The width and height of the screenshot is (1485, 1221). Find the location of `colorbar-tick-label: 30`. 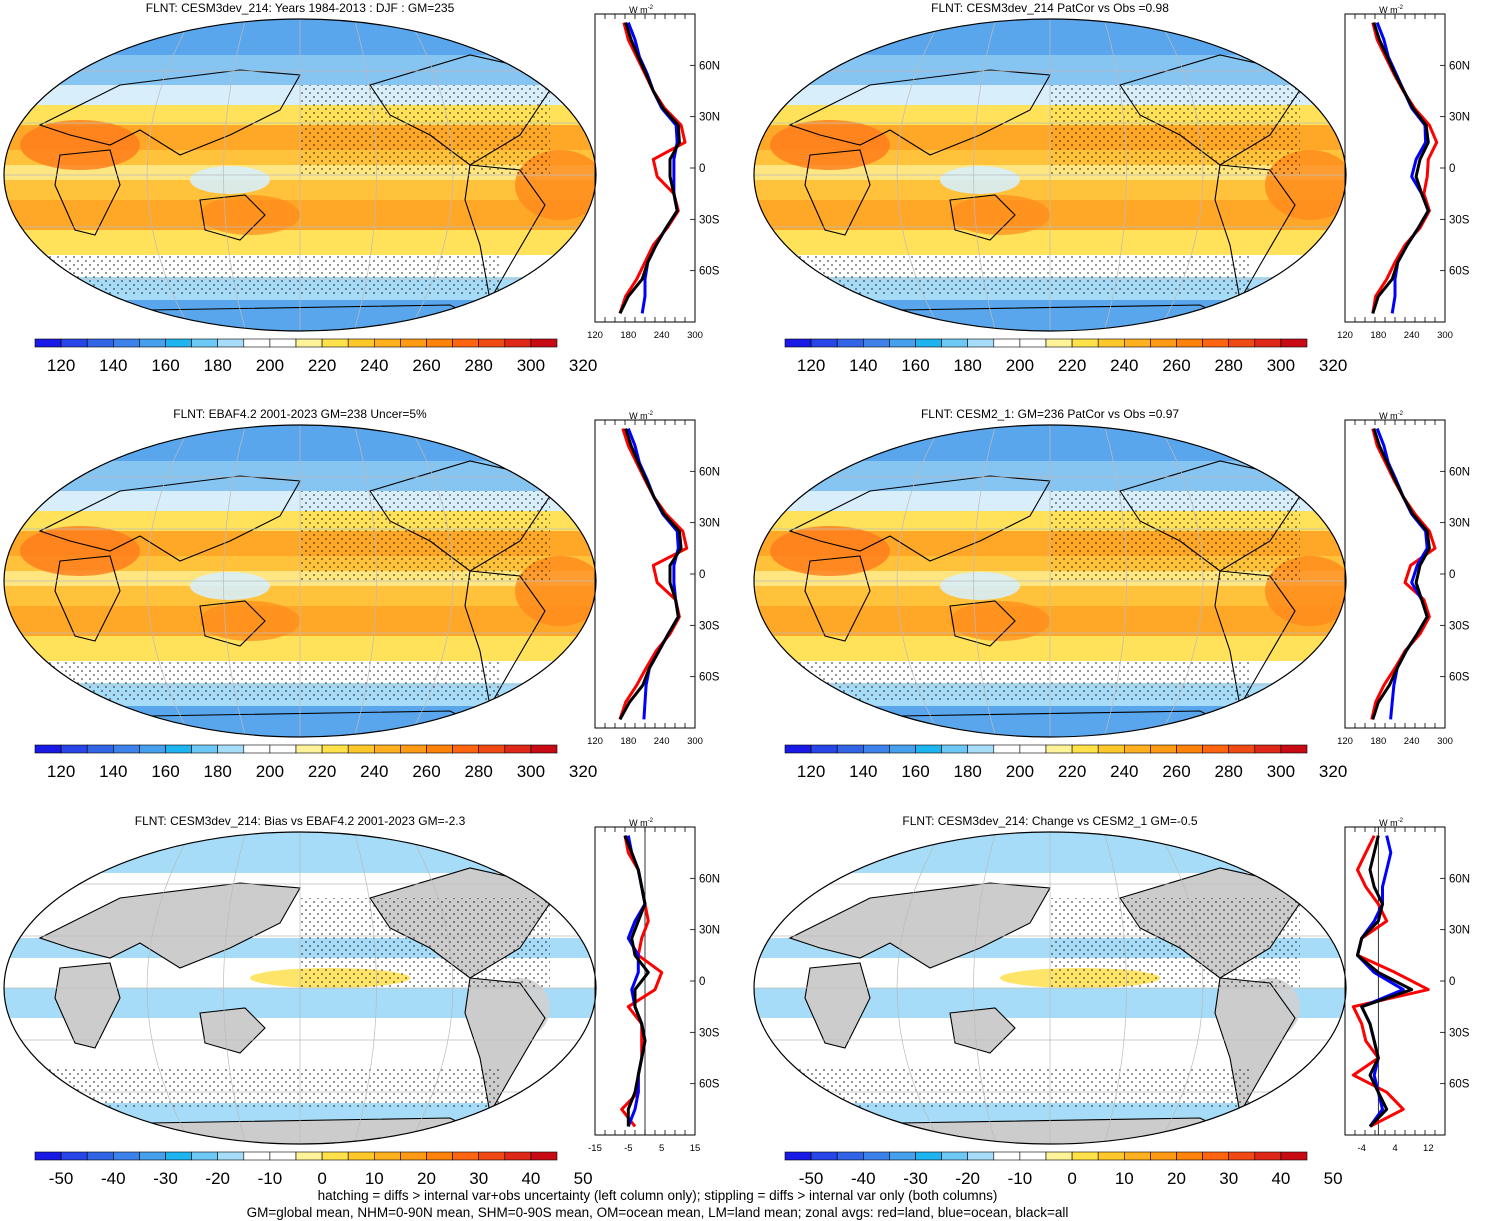

colorbar-tick-label: 30 is located at coordinates (1228, 1178).